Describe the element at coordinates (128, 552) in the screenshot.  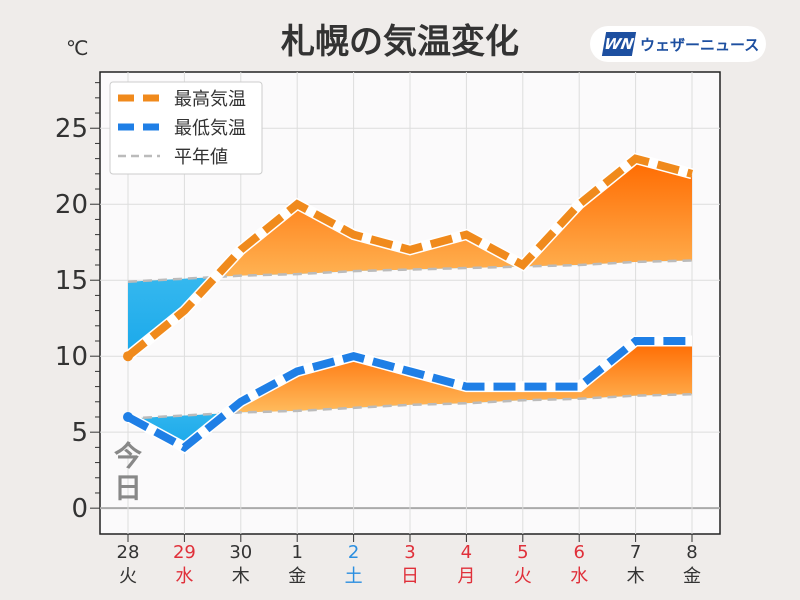
I see `x-tick-day: 28` at that location.